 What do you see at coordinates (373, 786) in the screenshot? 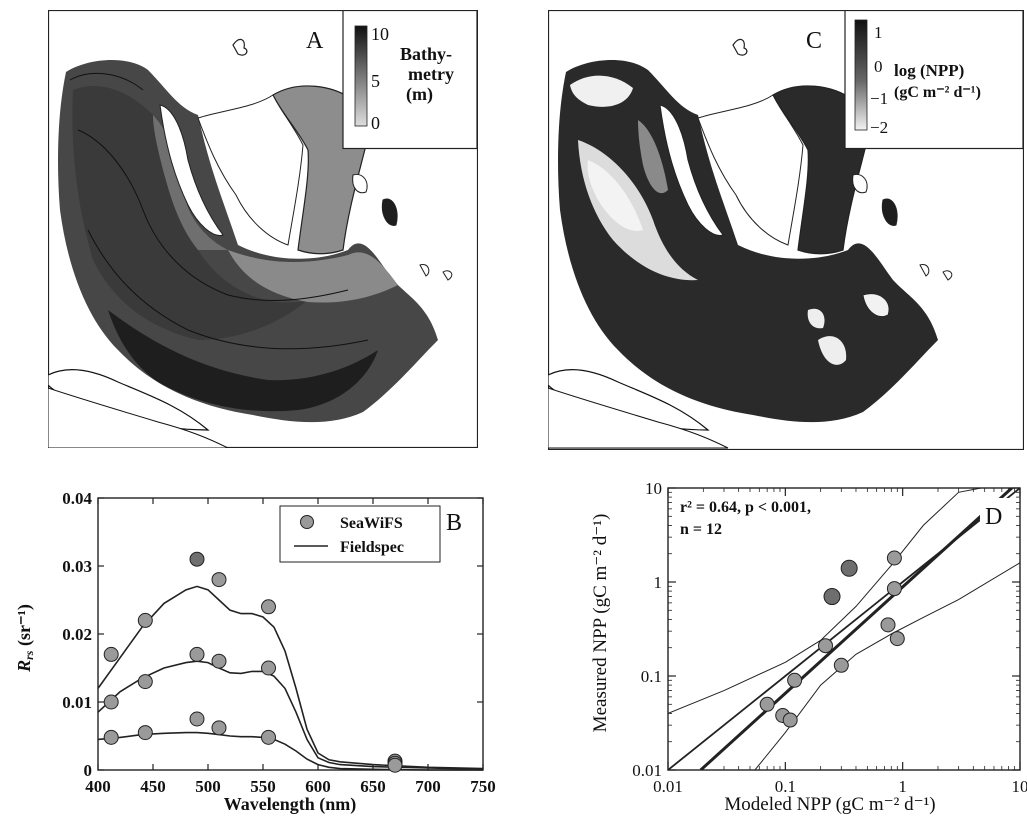
I see `reflectance-x-tick-label: 650` at bounding box center [373, 786].